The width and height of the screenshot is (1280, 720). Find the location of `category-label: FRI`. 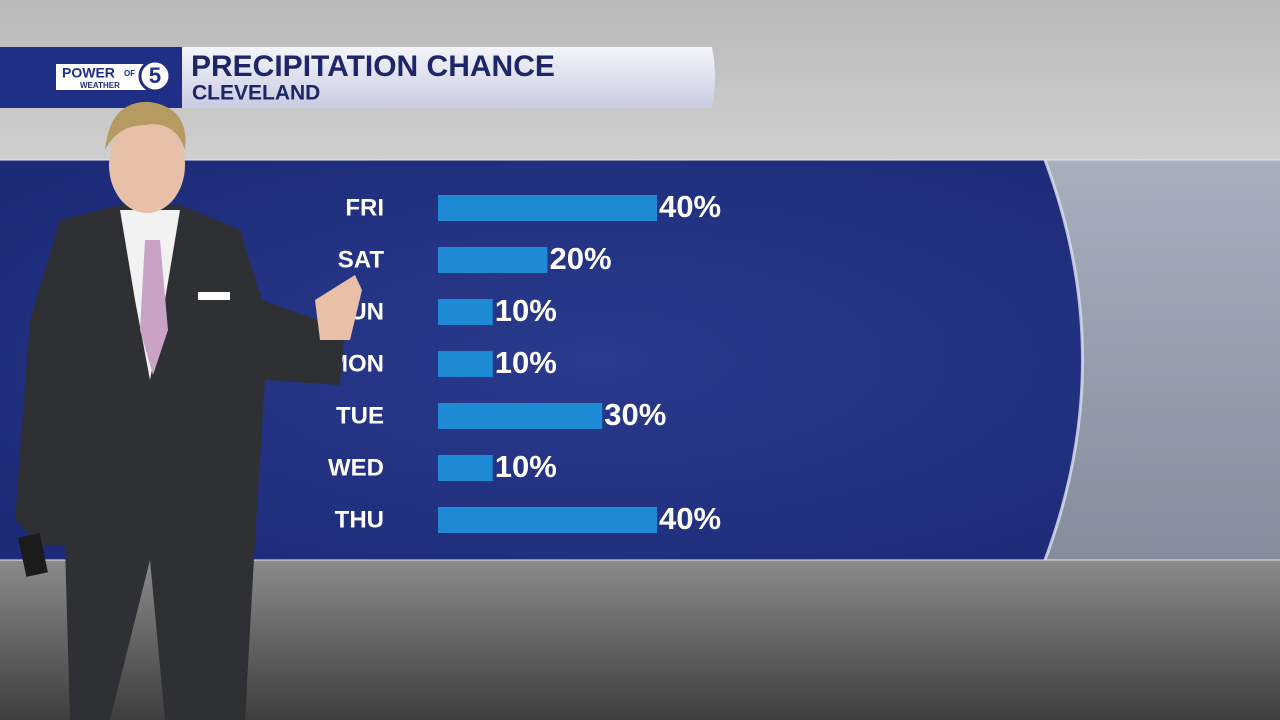

category-label: FRI is located at coordinates (364, 207).